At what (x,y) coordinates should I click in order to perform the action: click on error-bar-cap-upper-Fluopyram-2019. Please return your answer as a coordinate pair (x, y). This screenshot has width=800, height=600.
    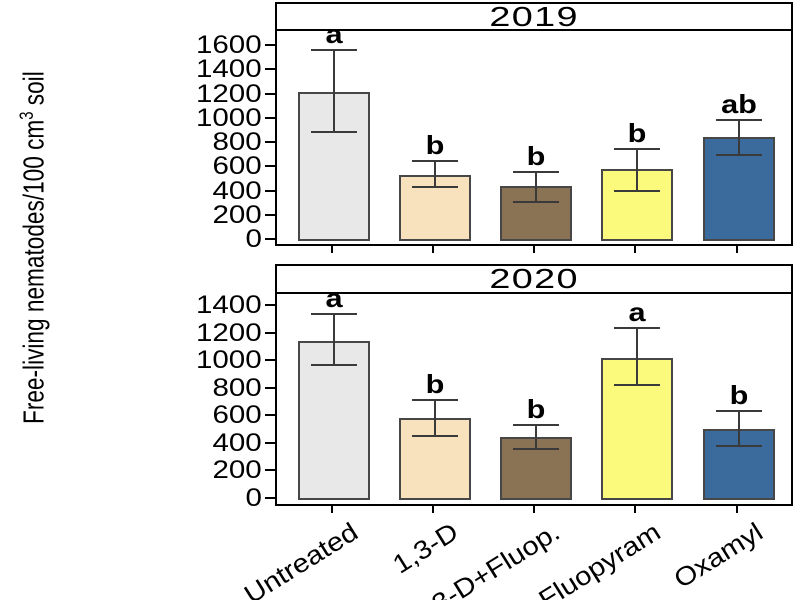
    Looking at the image, I should click on (637, 148).